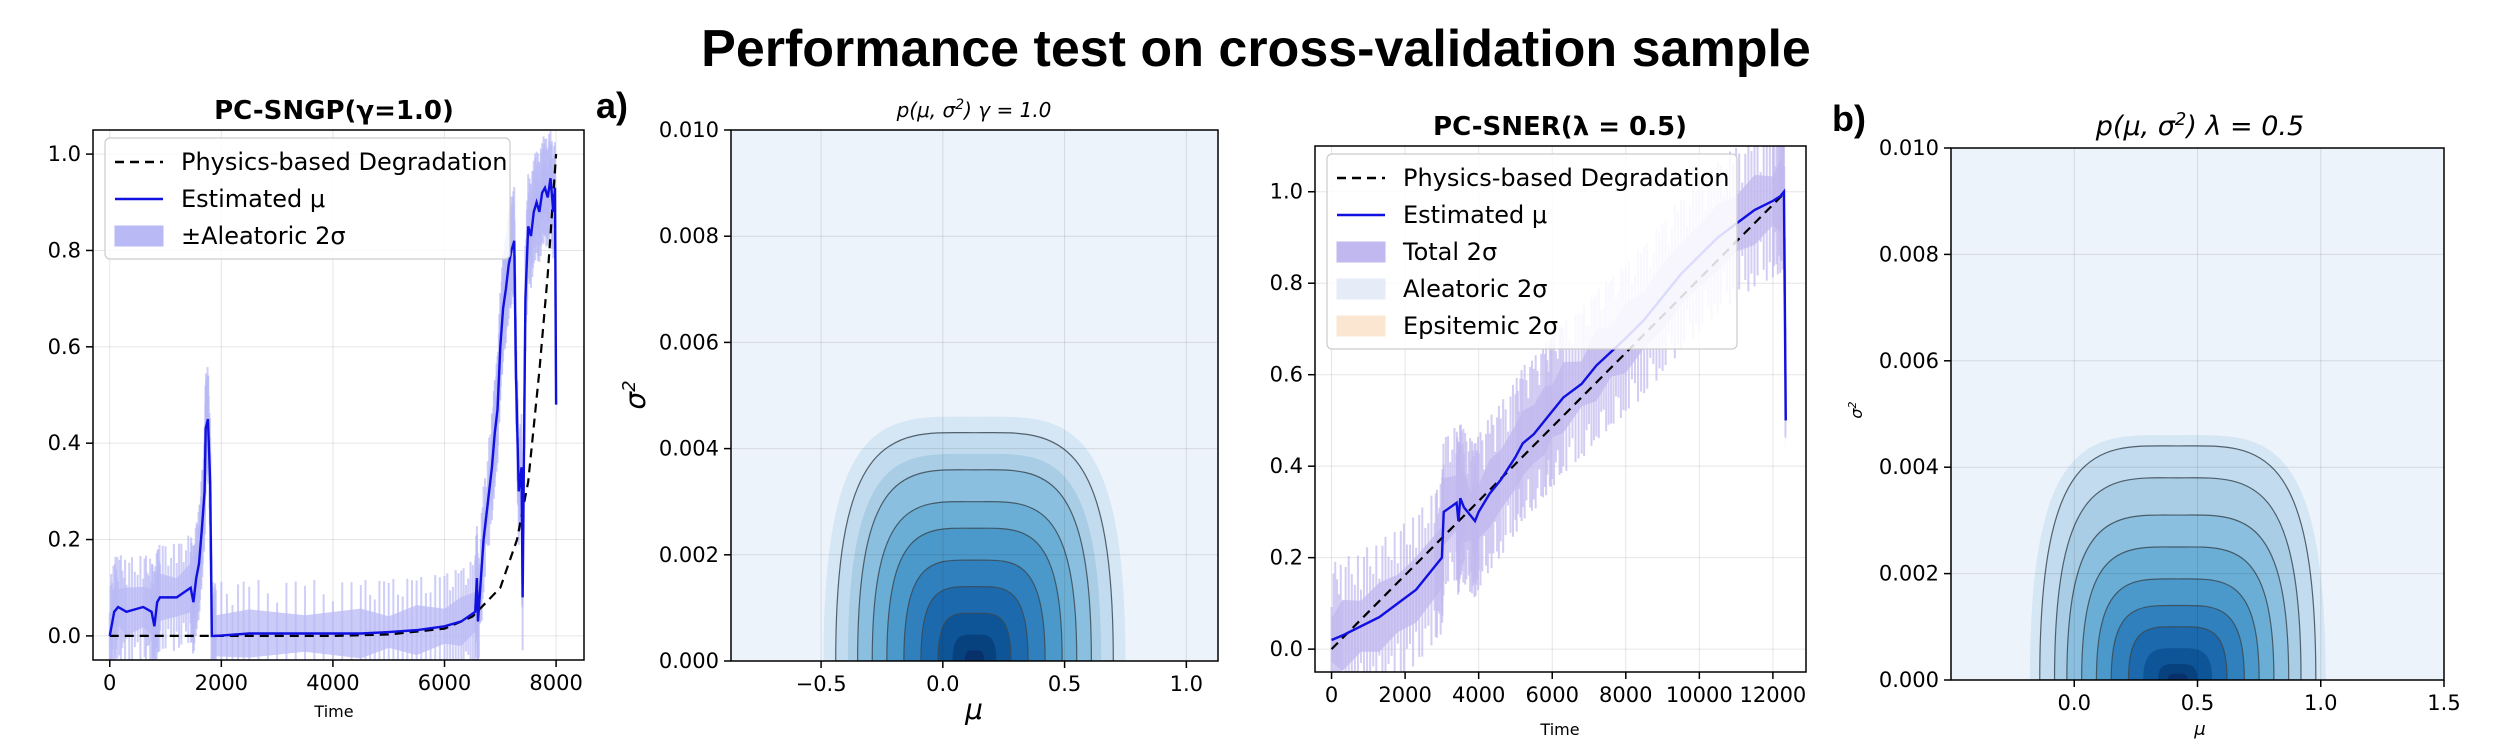 This screenshot has height=745, width=2513. Describe the element at coordinates (821, 684) in the screenshot. I see `x-tick-label: −0.5` at that location.